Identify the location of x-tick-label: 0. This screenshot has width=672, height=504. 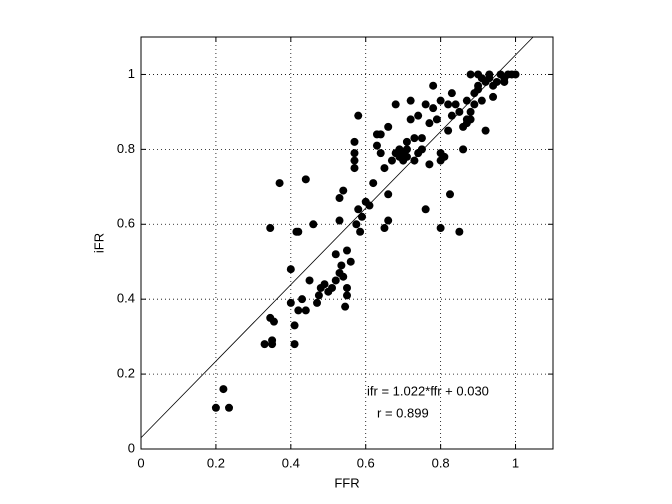
(140, 462).